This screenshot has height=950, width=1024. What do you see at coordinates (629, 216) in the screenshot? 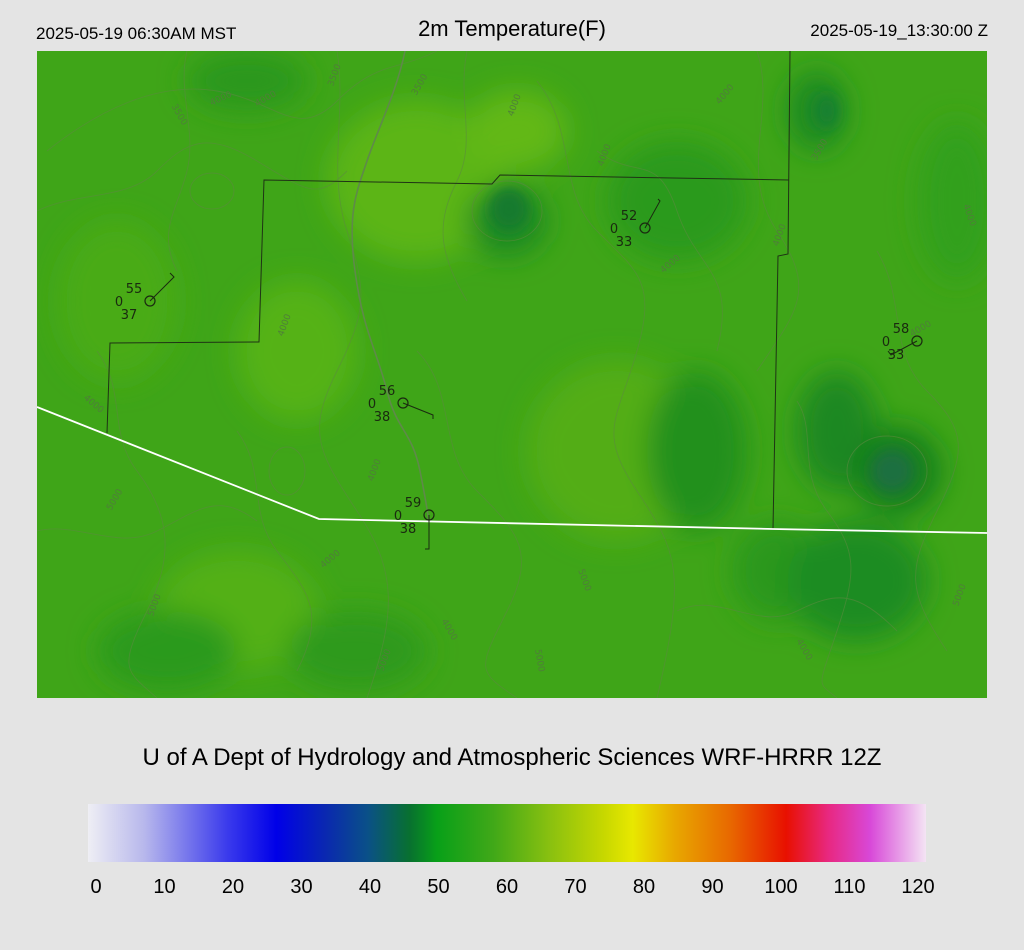
I see `station-temperature: 52` at bounding box center [629, 216].